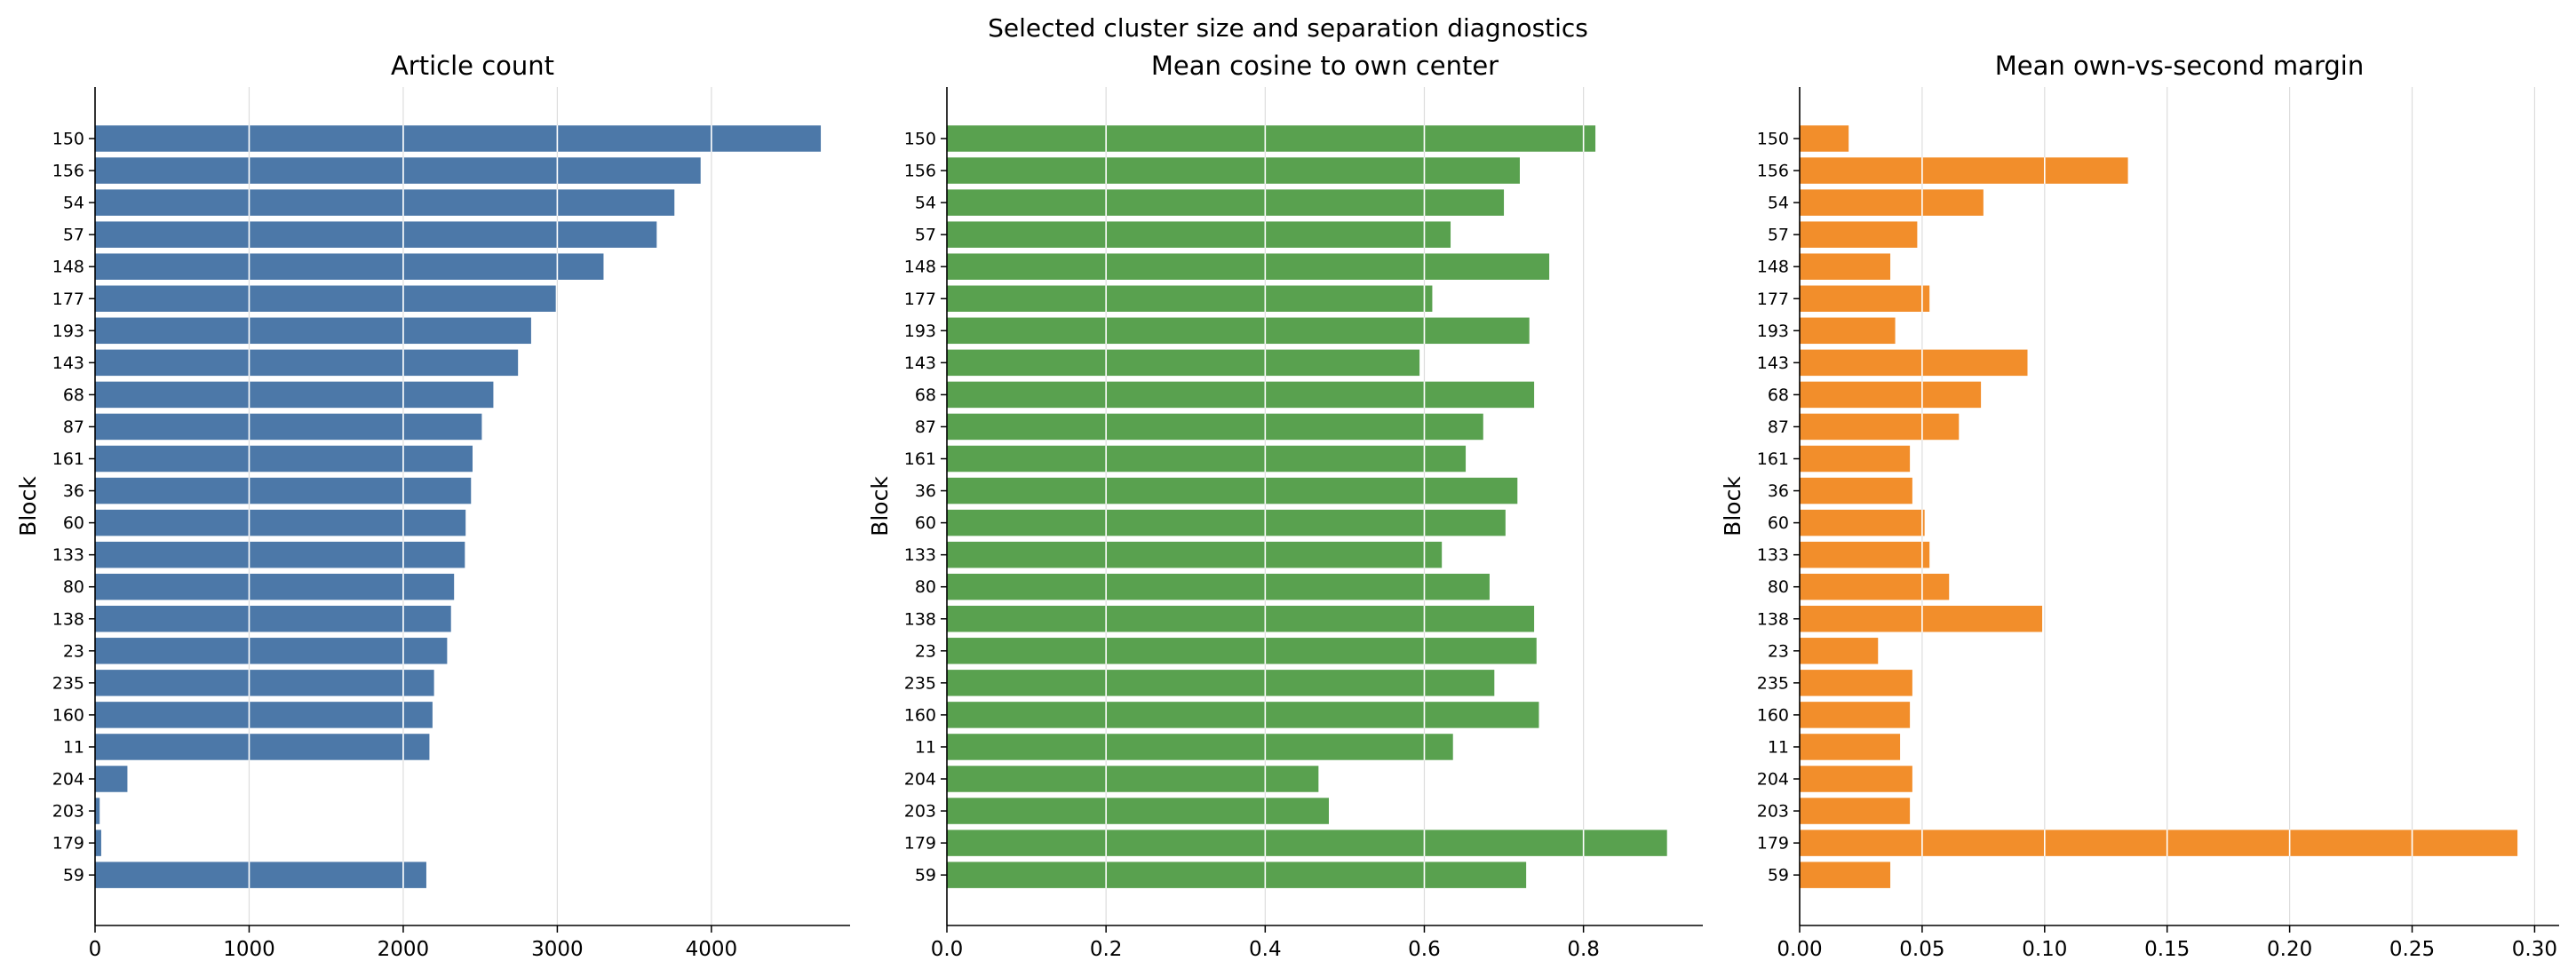  I want to click on y-tick-label: 23, so click(1778, 651).